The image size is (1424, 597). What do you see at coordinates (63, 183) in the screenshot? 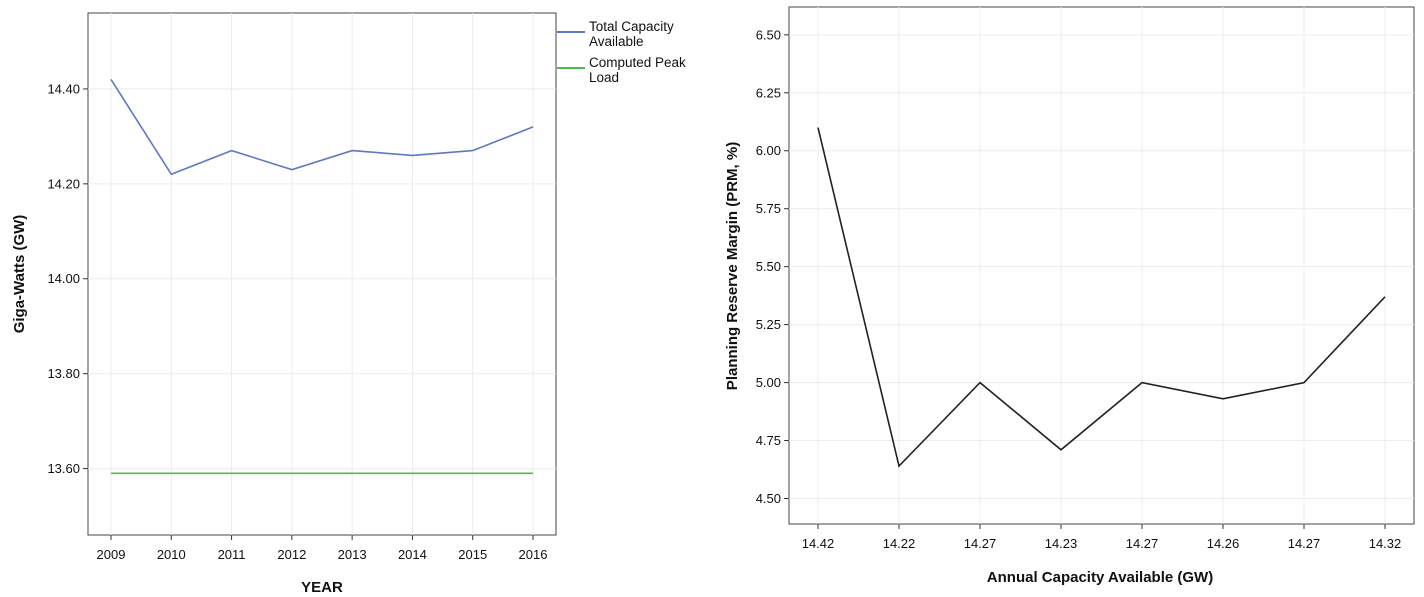
I see `y-tick-label: 14.20` at bounding box center [63, 183].